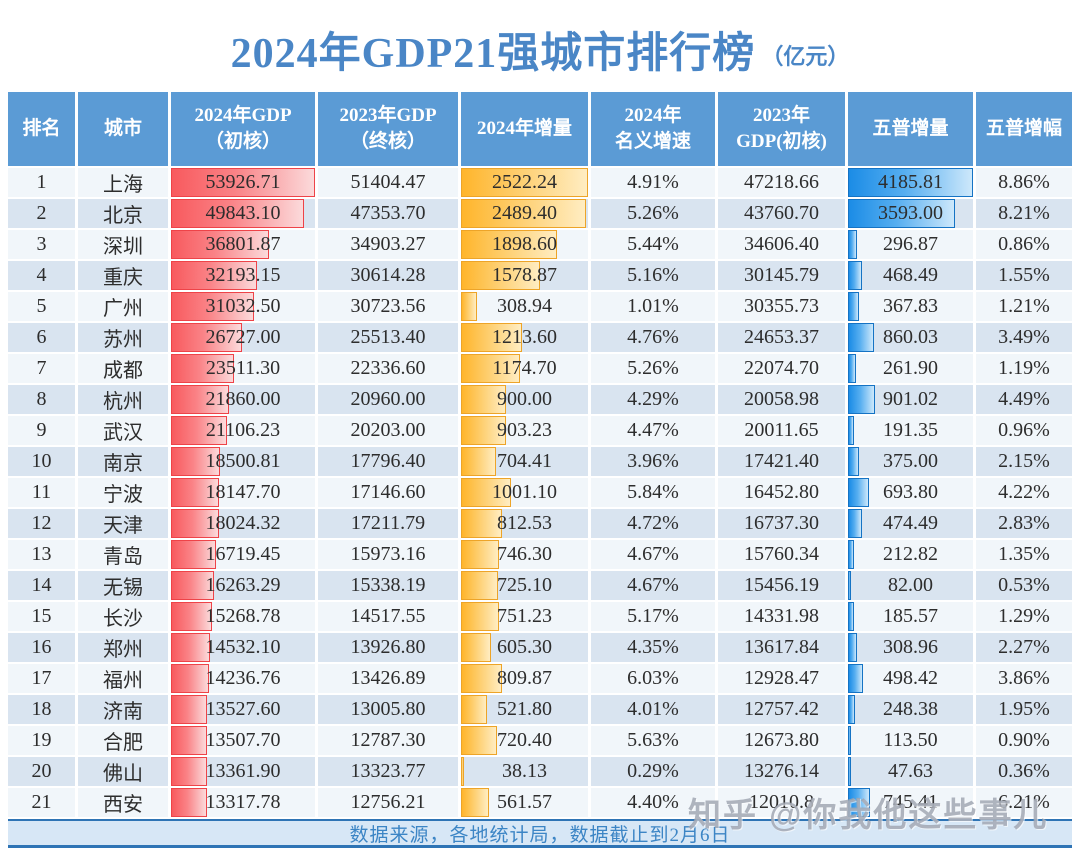 The height and width of the screenshot is (854, 1080). What do you see at coordinates (1024, 213) in the screenshot?
I see `wupu_growth-value: 8.21%` at bounding box center [1024, 213].